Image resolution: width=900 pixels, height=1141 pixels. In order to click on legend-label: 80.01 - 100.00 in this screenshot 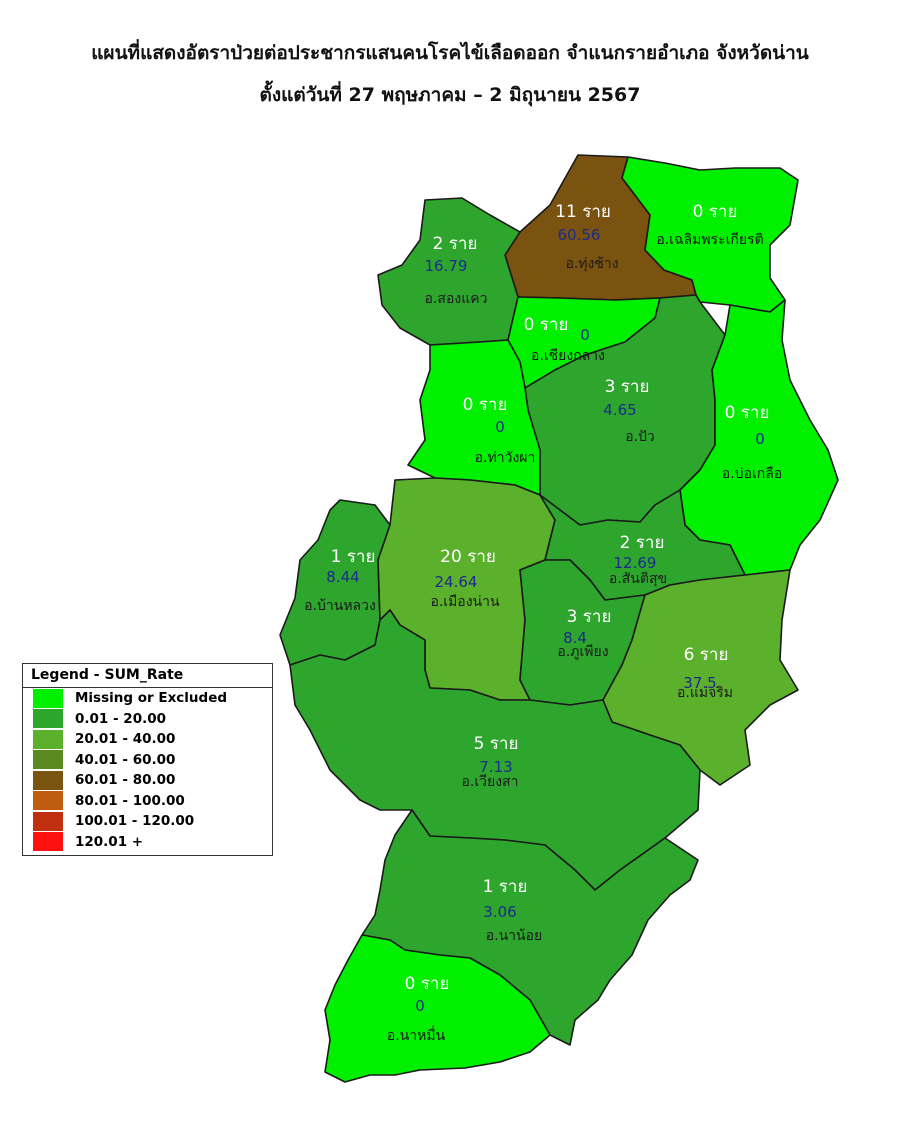, I will do `click(130, 800)`.